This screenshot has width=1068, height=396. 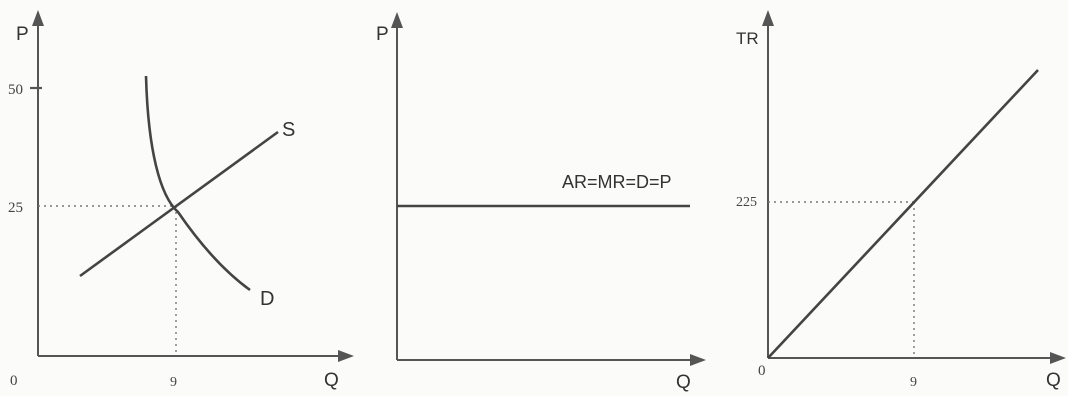 I want to click on market-x-arrow, so click(x=346, y=356).